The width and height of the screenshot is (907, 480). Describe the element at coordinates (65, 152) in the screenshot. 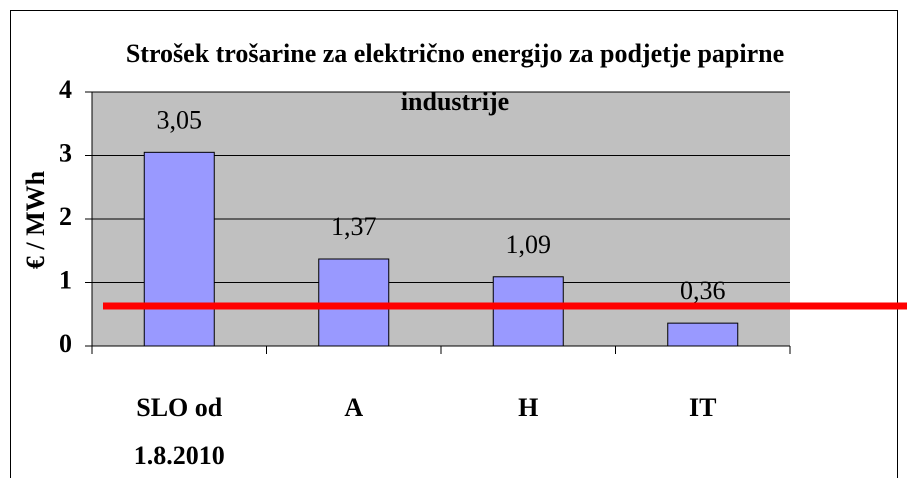

I see `y-tick-label: 3` at that location.